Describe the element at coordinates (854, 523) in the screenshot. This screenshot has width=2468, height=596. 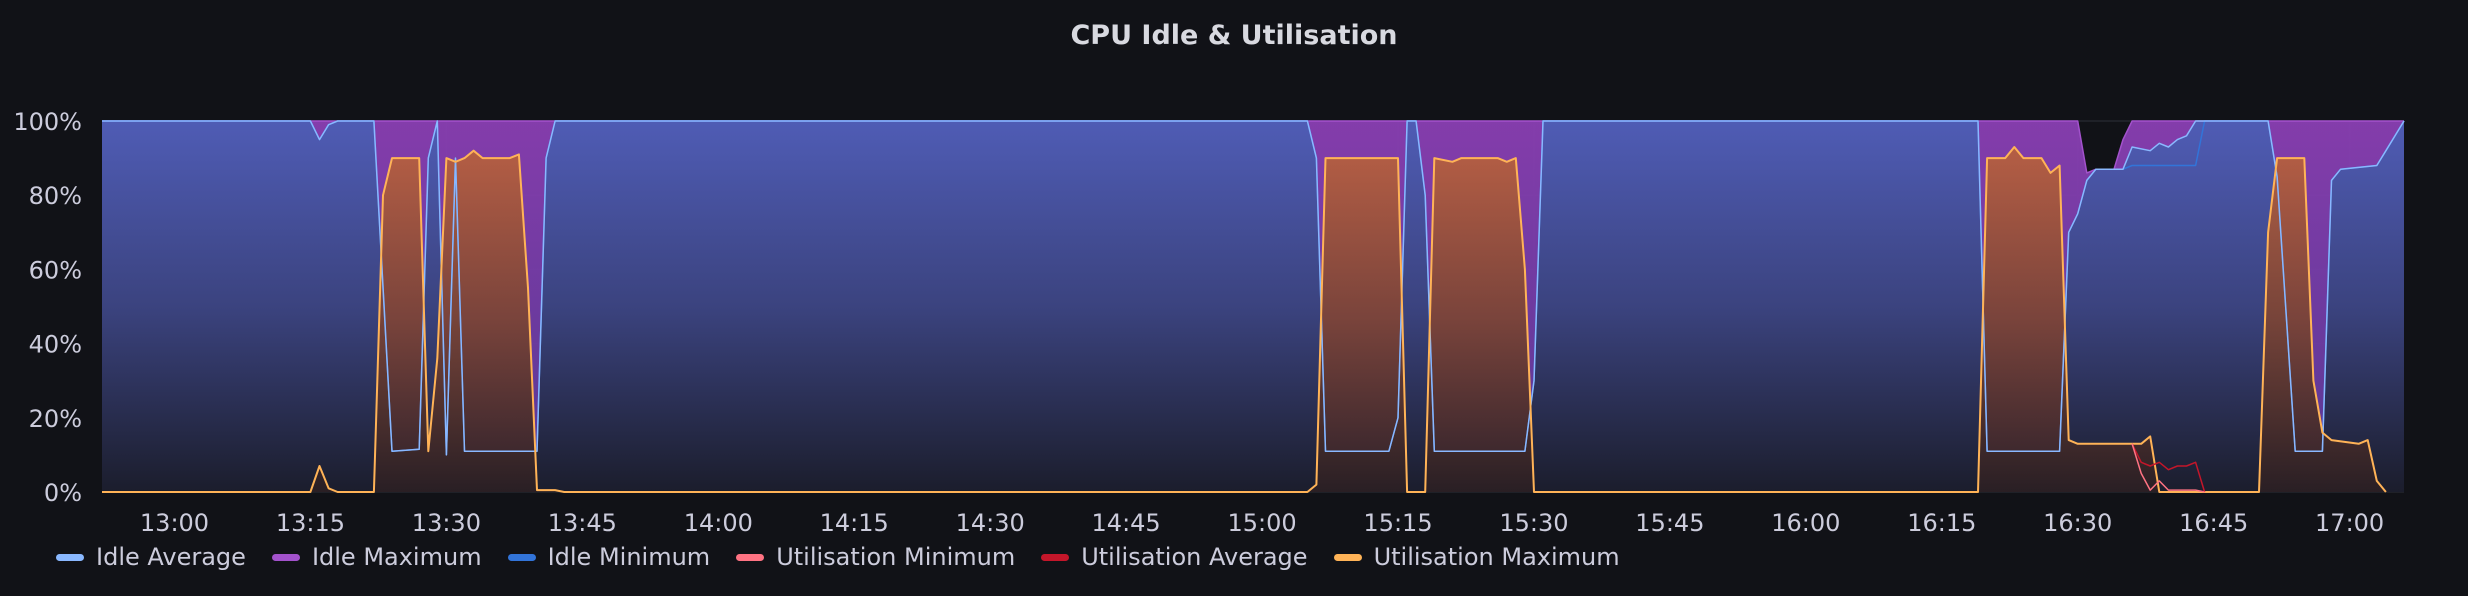
I see `x-tick-label: 14:15` at that location.